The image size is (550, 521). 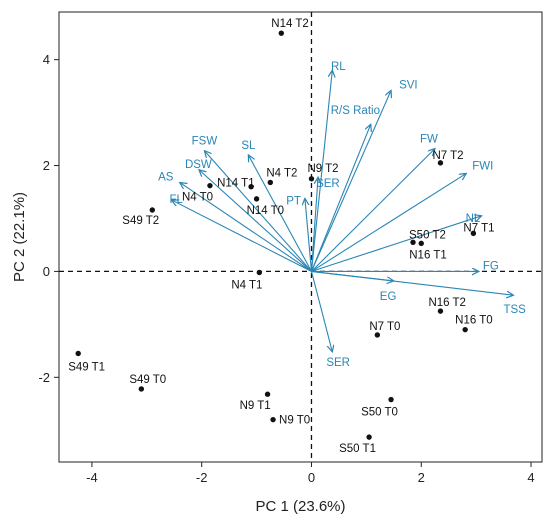 I want to click on score-point-label: S50 T0, so click(x=379, y=413).